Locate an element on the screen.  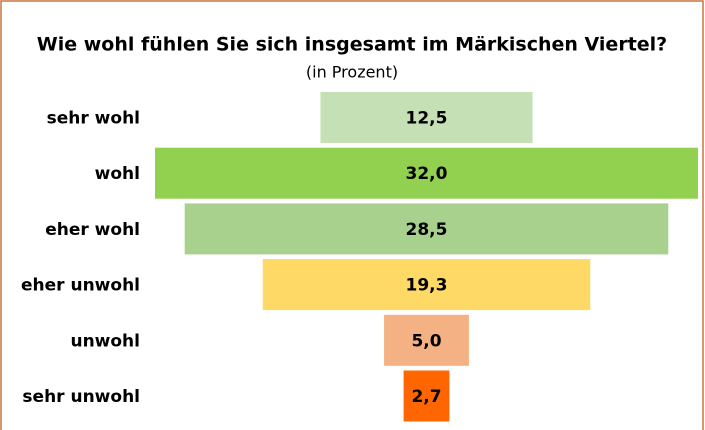
value-label: 32,0 is located at coordinates (427, 174).